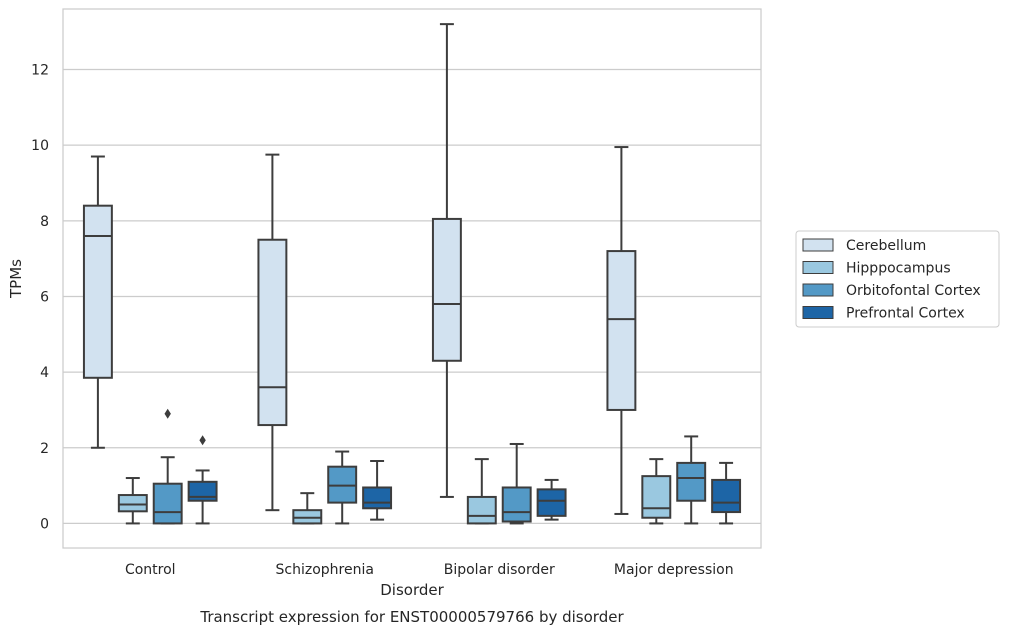 This screenshot has height=634, width=1009. Describe the element at coordinates (44, 449) in the screenshot. I see `y-tick-label: 2` at that location.